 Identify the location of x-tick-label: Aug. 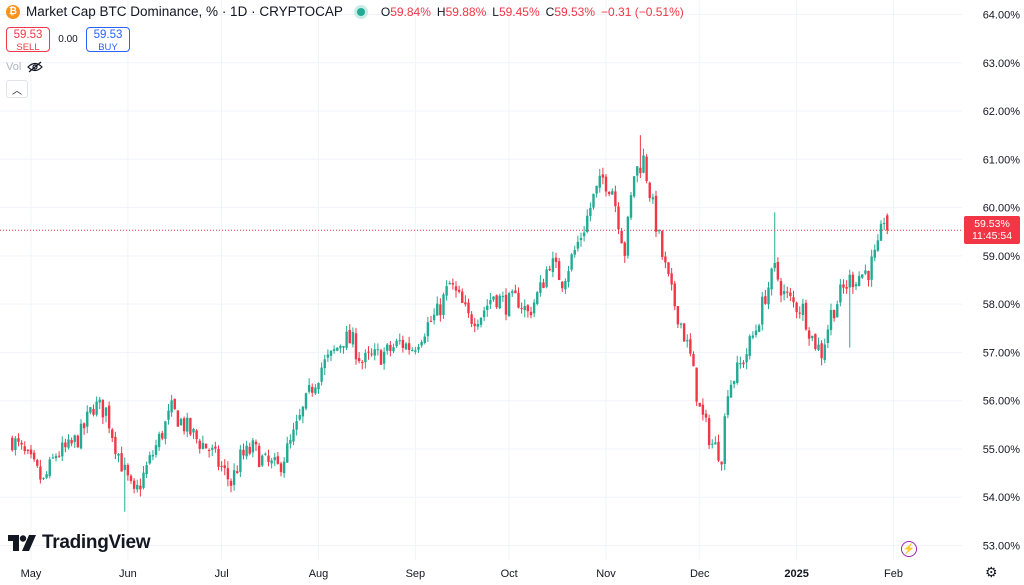
(319, 574).